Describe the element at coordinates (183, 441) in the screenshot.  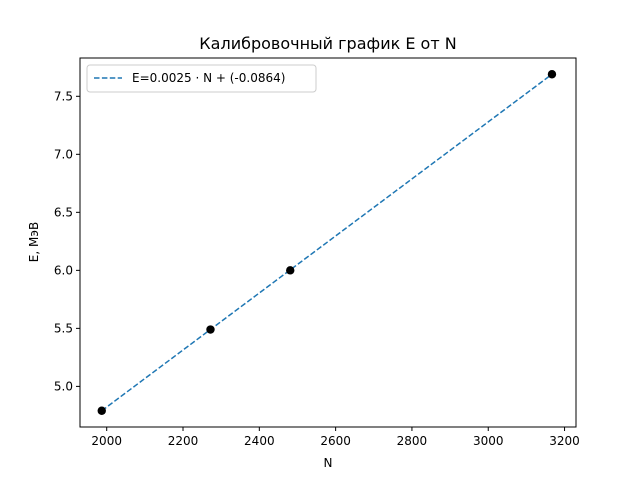
I see `x-tick-label: 2200` at that location.